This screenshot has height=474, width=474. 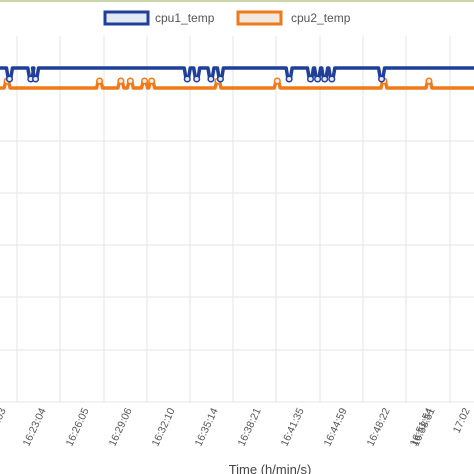 I want to click on legend-label-cpu2: cpu2_temp, so click(x=321, y=18).